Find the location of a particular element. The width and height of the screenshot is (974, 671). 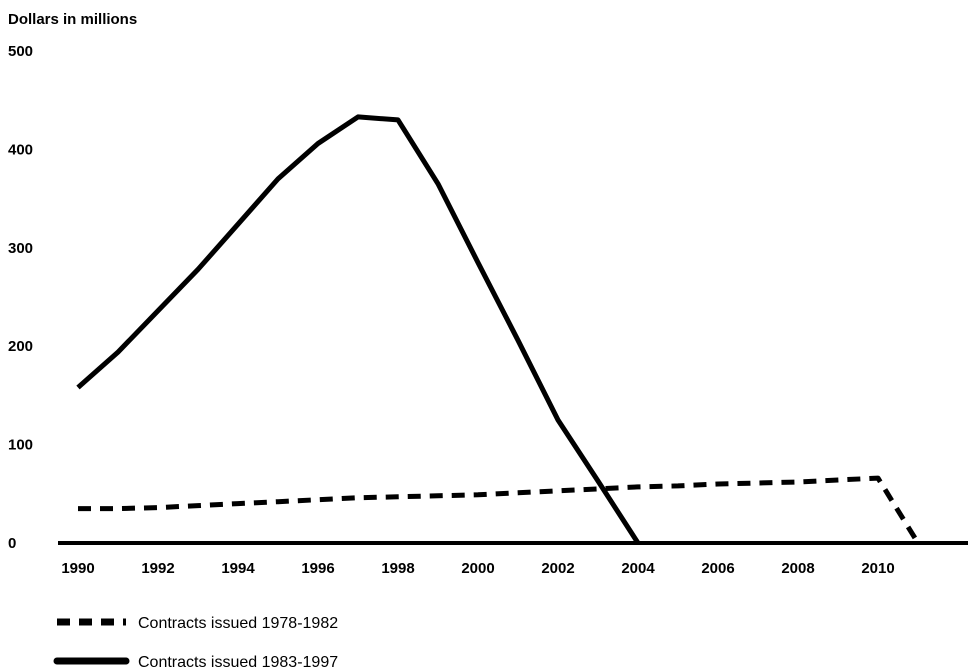

x-tick-label: 2004 is located at coordinates (638, 568).